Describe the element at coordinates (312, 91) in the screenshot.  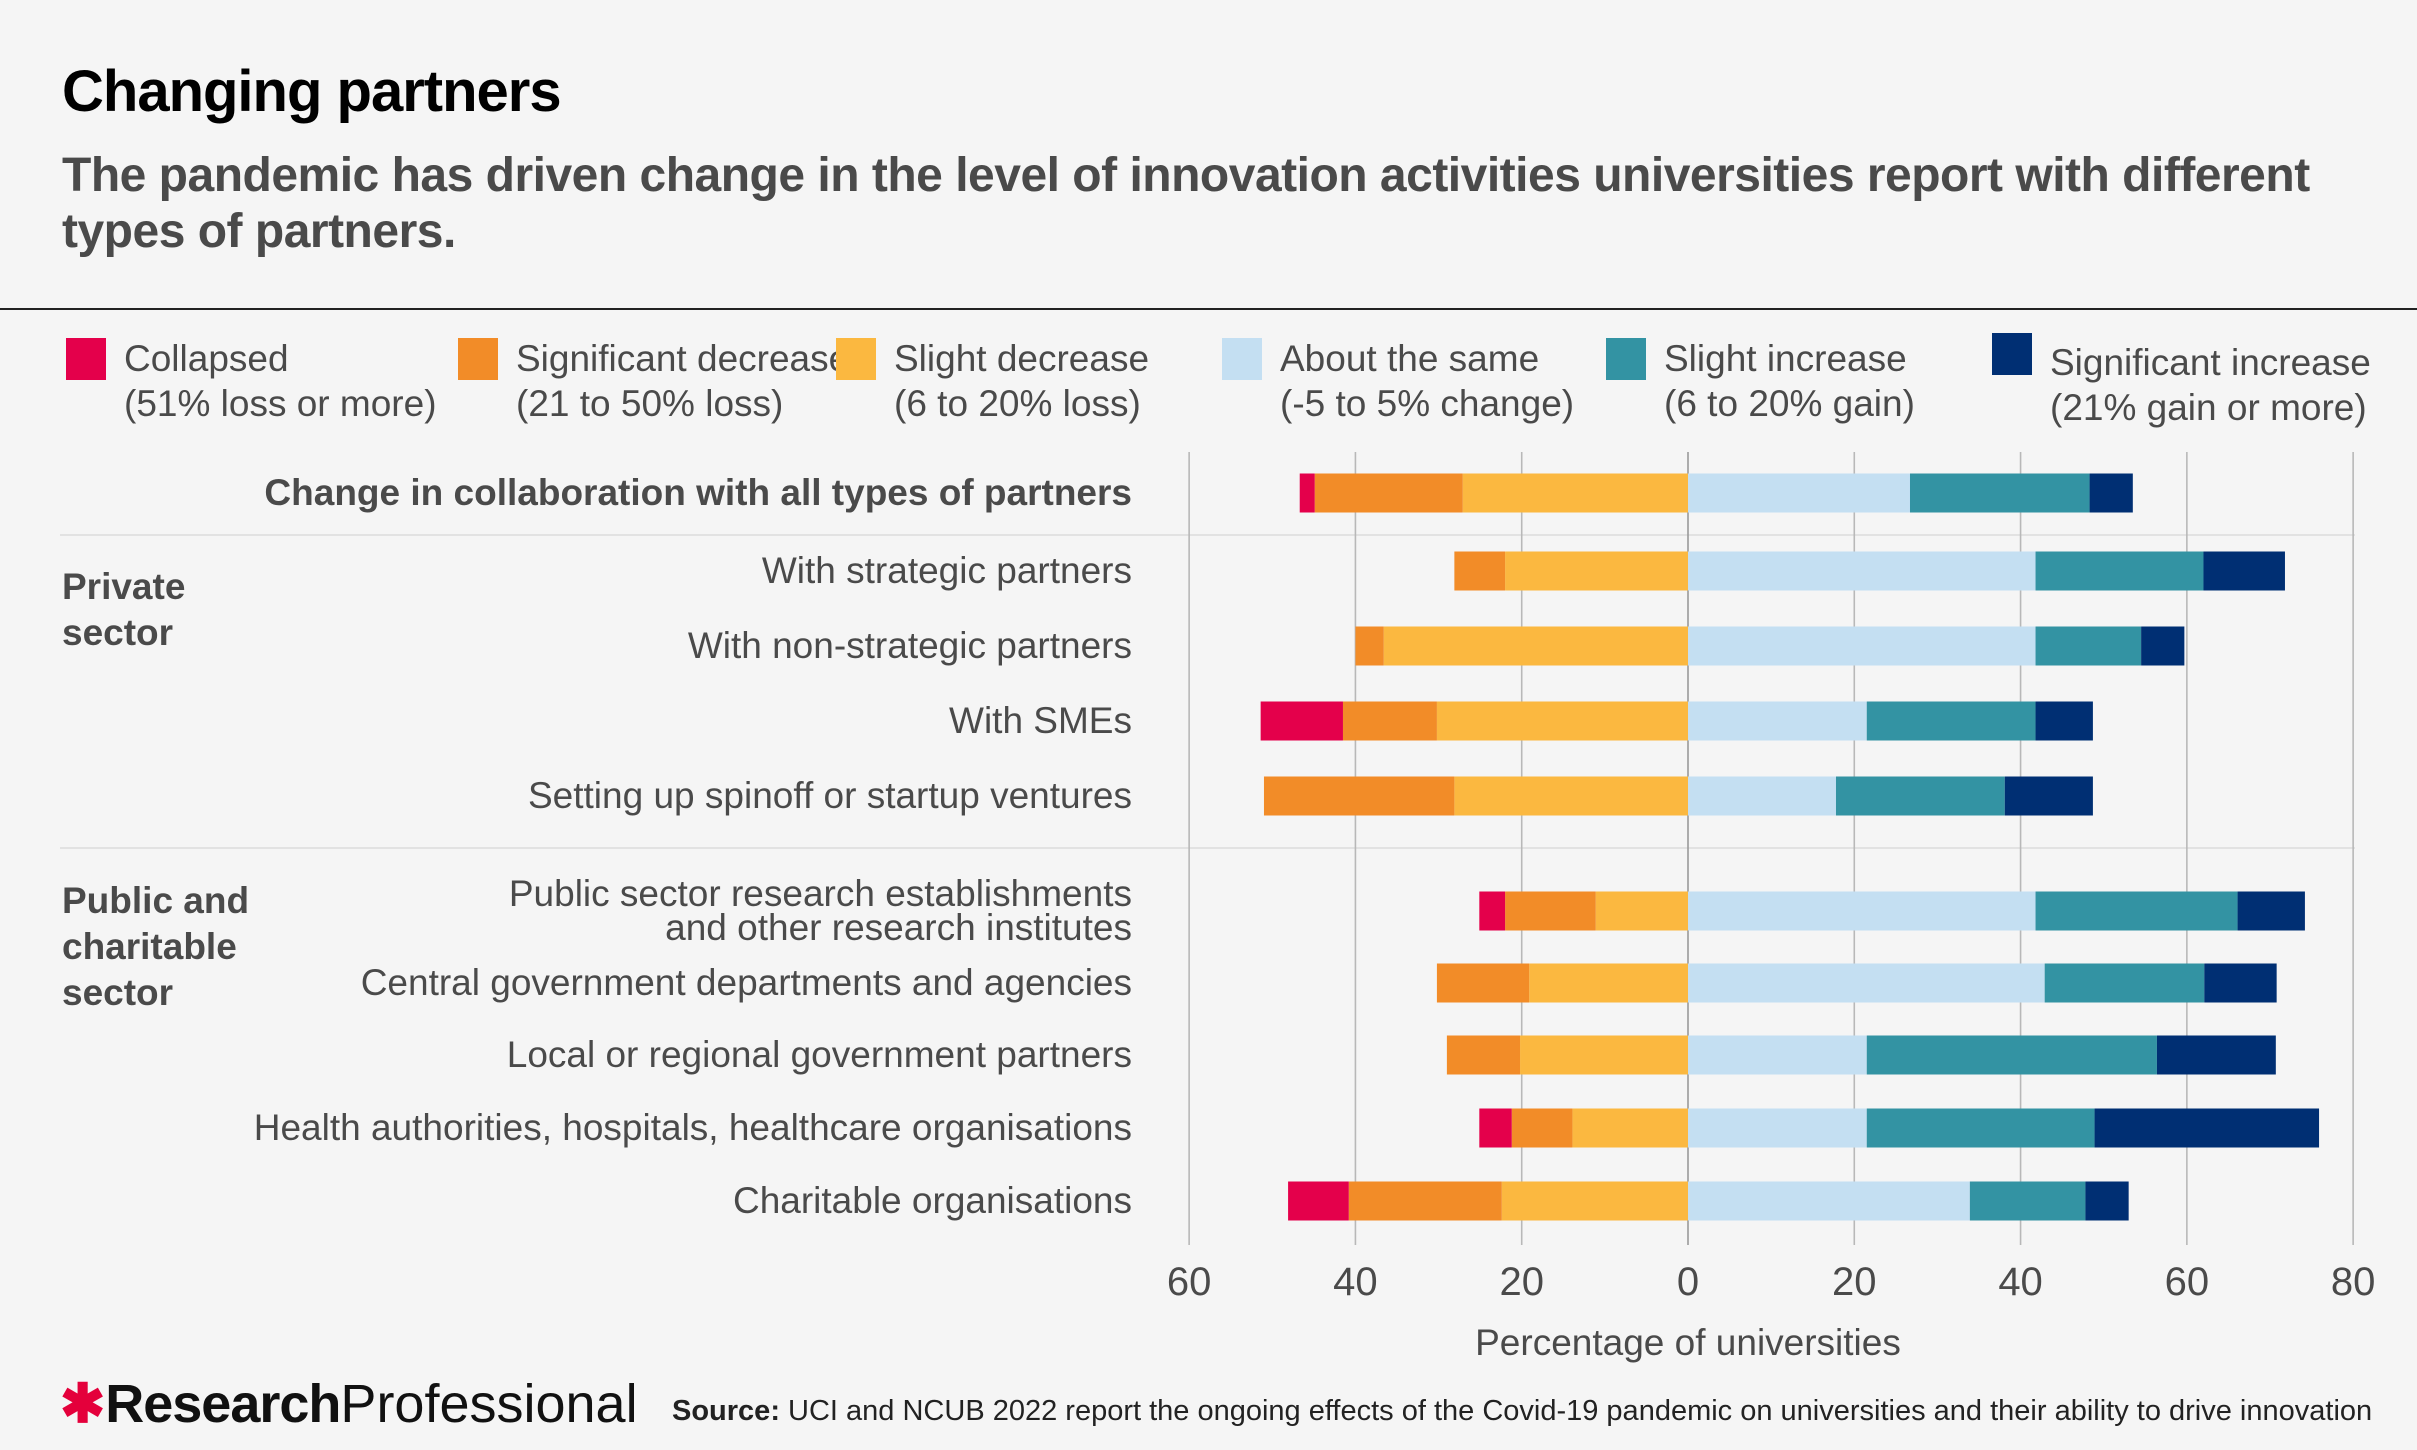
I see `chart-title: Changing partners` at that location.